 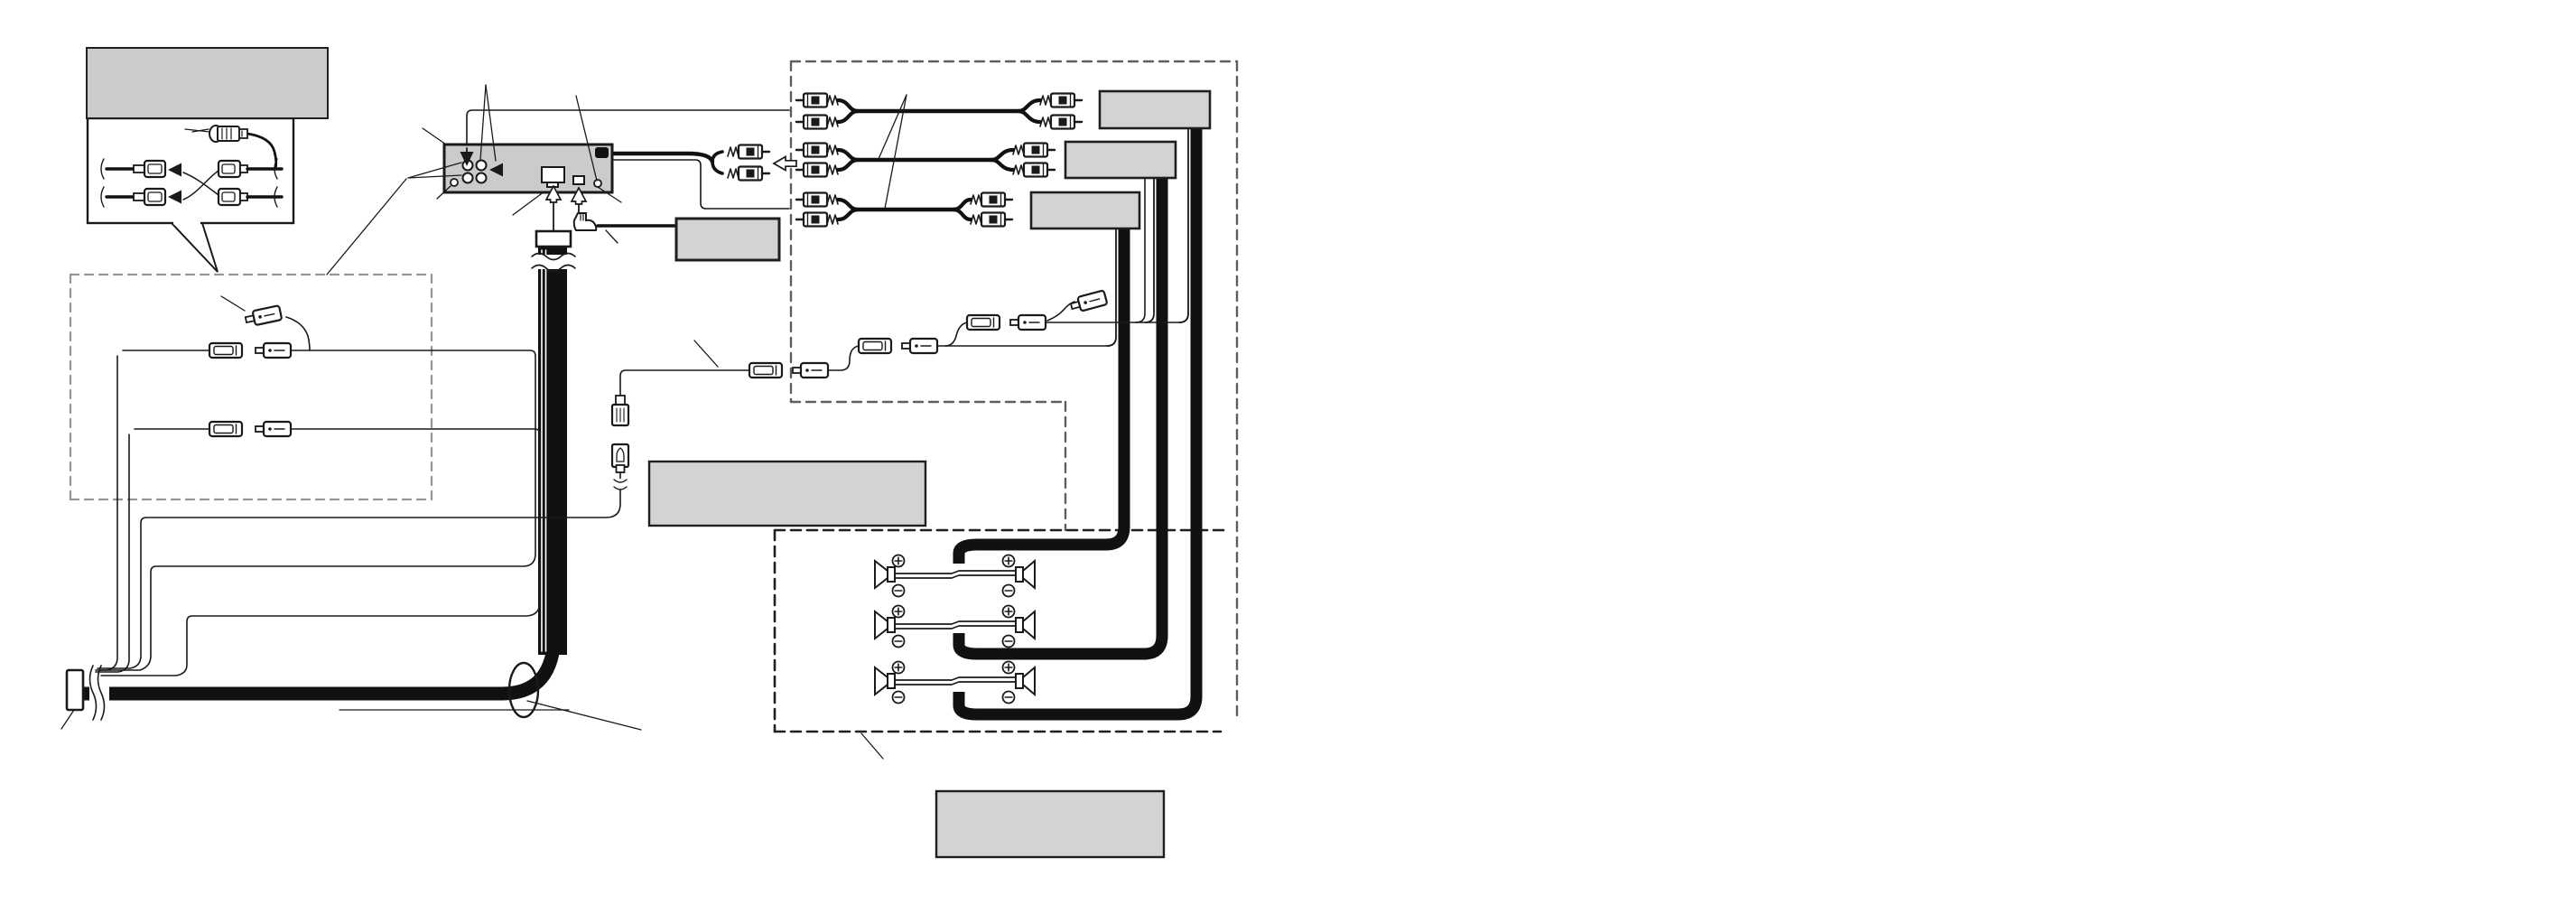 What do you see at coordinates (552, 451) in the screenshot?
I see `harness-band` at bounding box center [552, 451].